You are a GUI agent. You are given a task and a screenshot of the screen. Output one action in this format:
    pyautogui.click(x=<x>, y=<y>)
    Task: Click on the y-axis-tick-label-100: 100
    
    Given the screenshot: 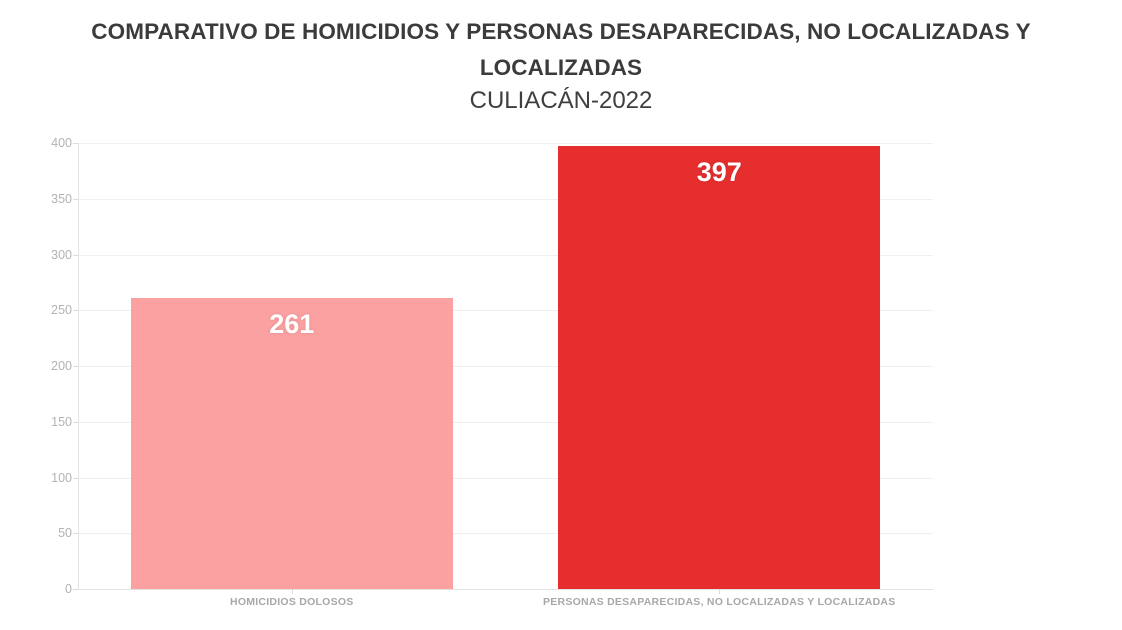 What is the action you would take?
    pyautogui.click(x=61, y=477)
    